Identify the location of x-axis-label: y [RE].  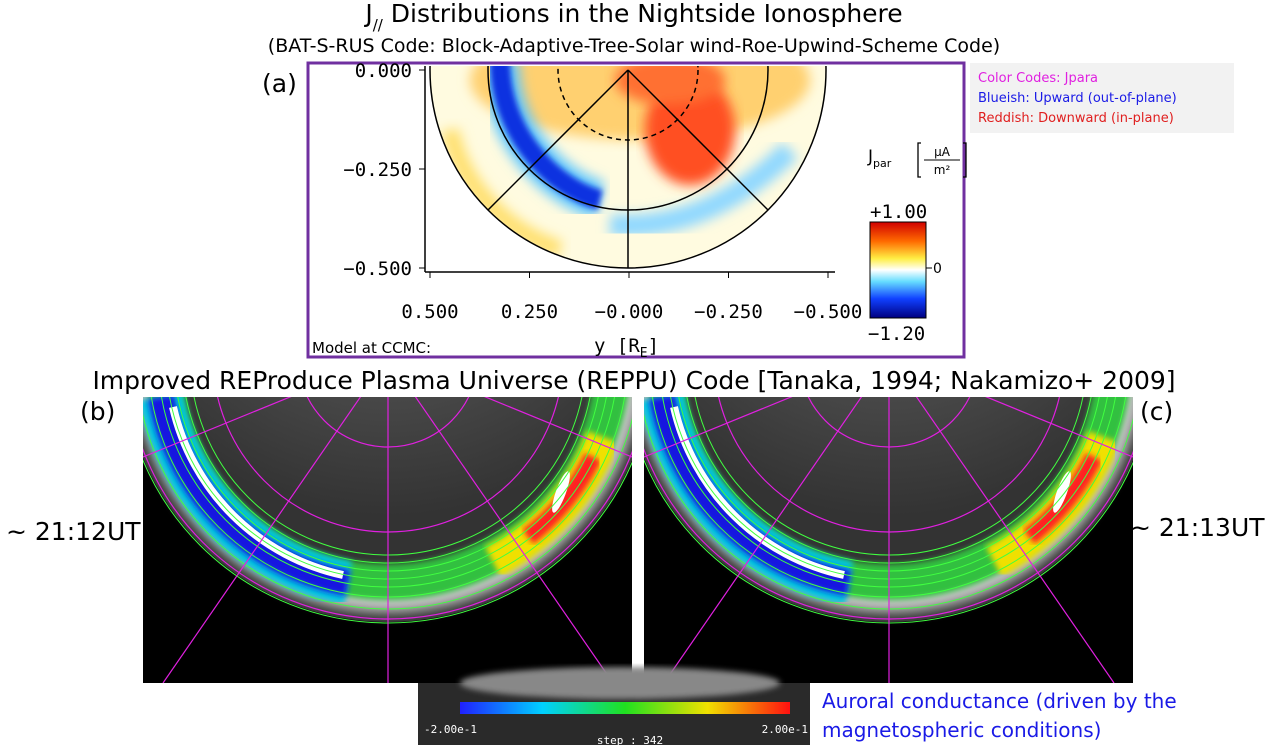
(626, 348).